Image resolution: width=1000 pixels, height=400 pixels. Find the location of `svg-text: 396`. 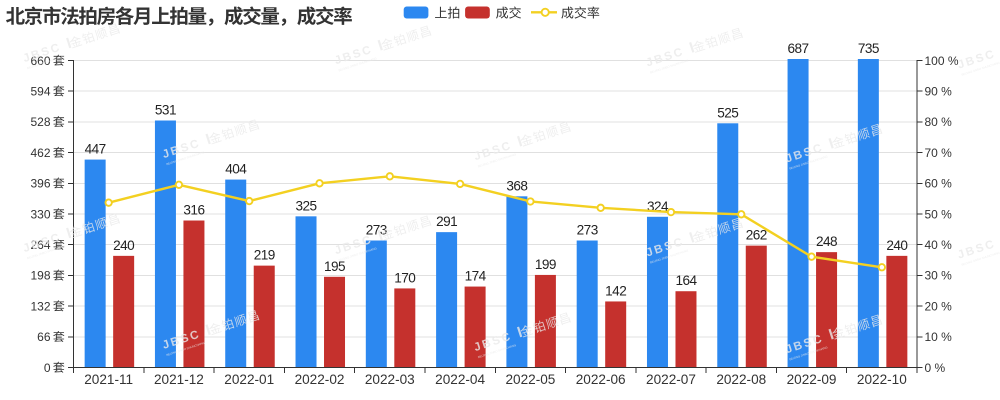

svg-text: 396 is located at coordinates (40, 184).